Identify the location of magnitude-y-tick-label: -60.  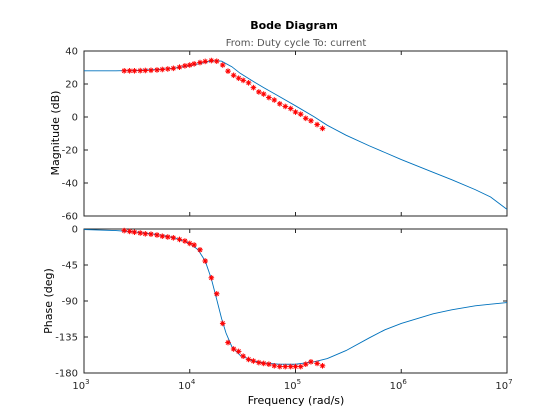
(70, 217).